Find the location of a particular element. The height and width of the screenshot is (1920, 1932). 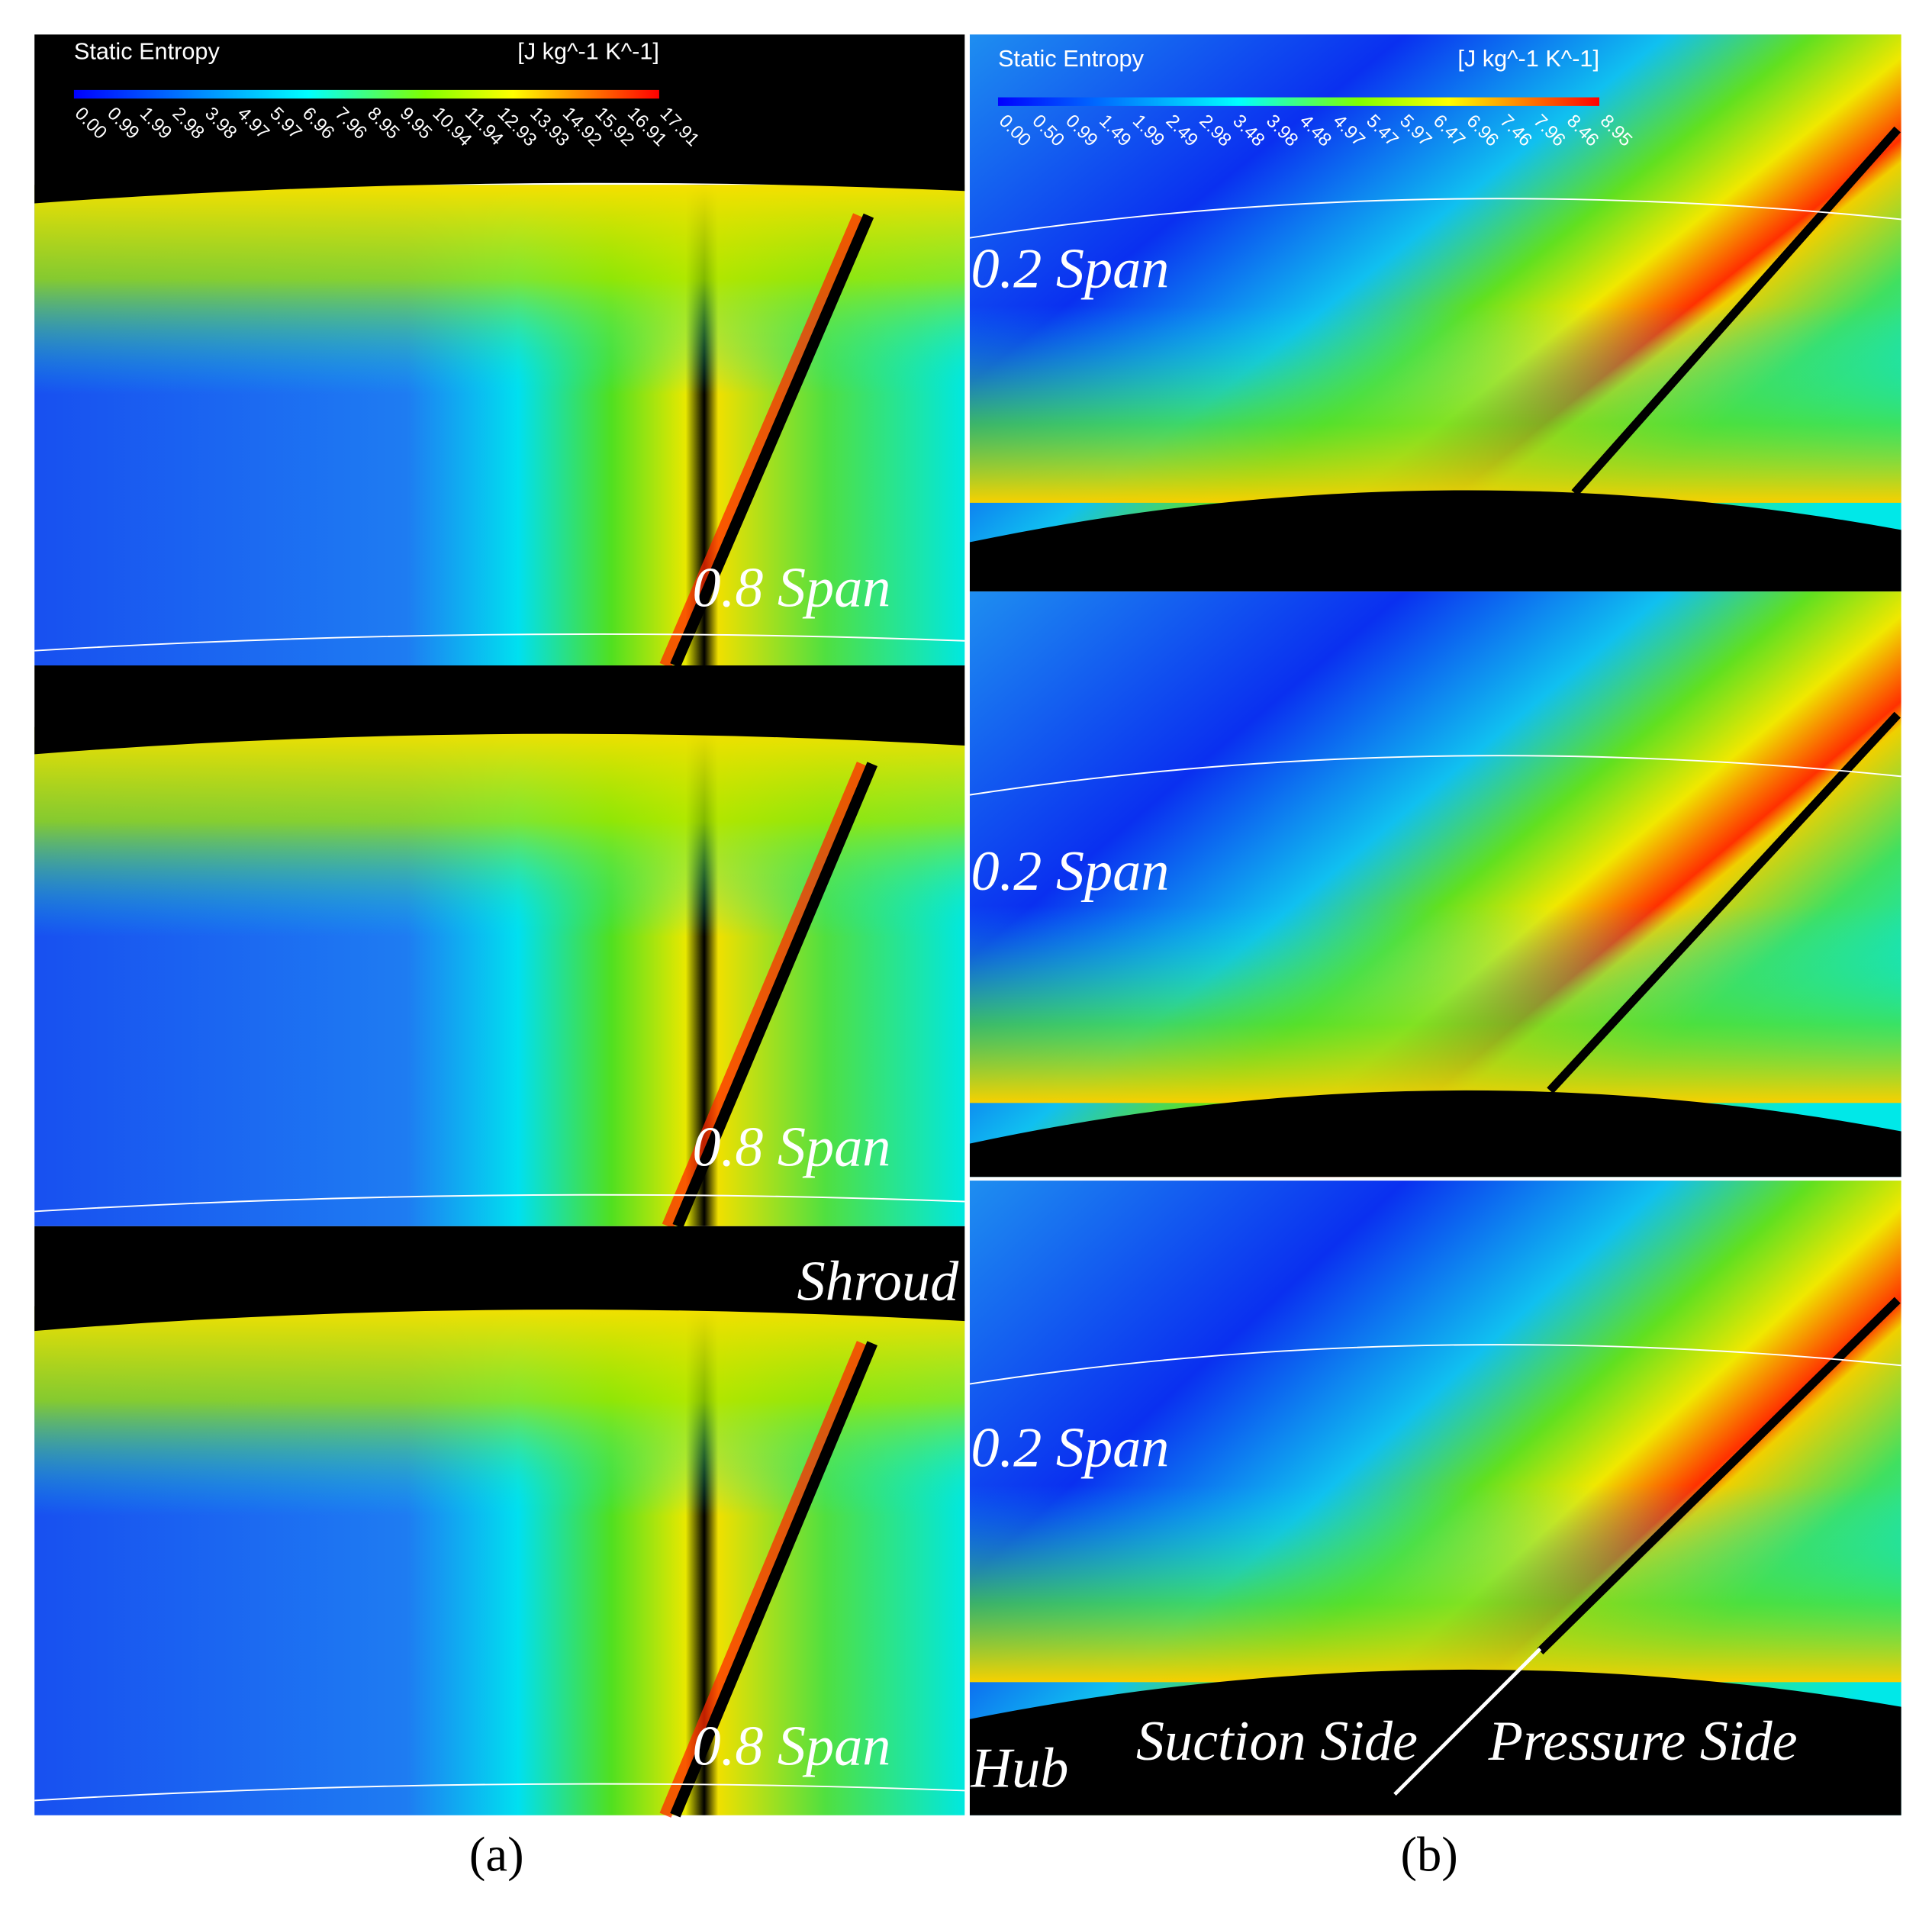

divider is located at coordinates (1467, 1722).